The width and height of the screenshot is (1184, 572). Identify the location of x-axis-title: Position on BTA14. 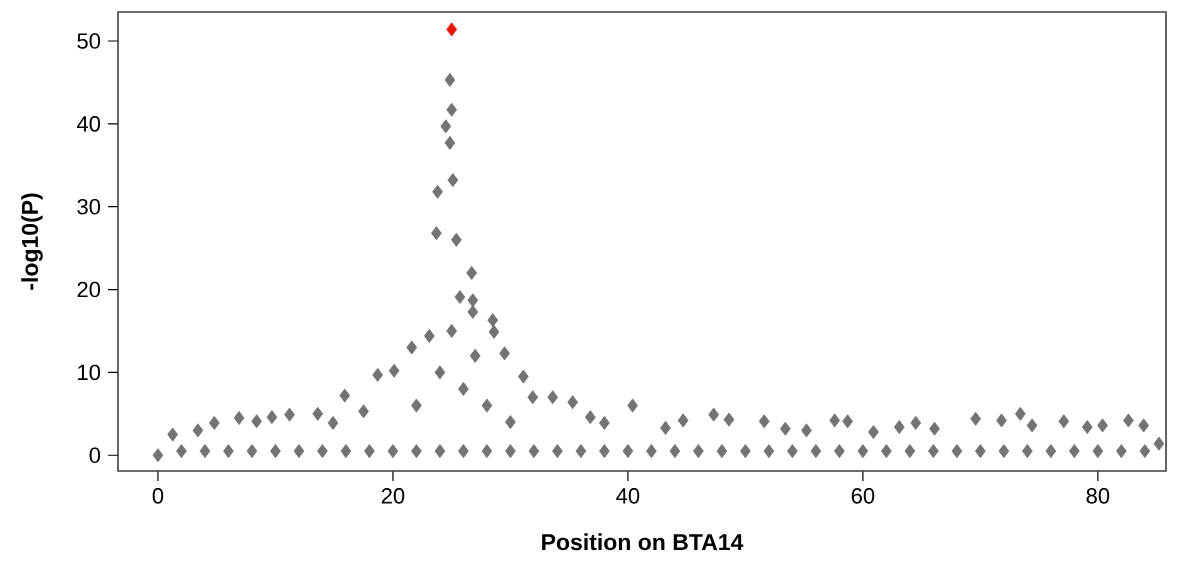
(643, 542).